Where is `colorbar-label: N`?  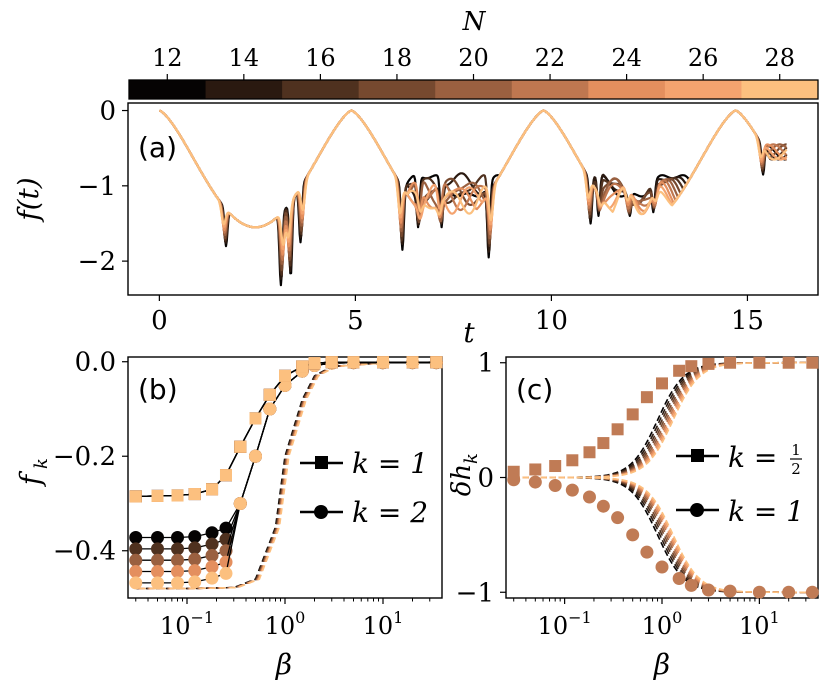 colorbar-label: N is located at coordinates (474, 22).